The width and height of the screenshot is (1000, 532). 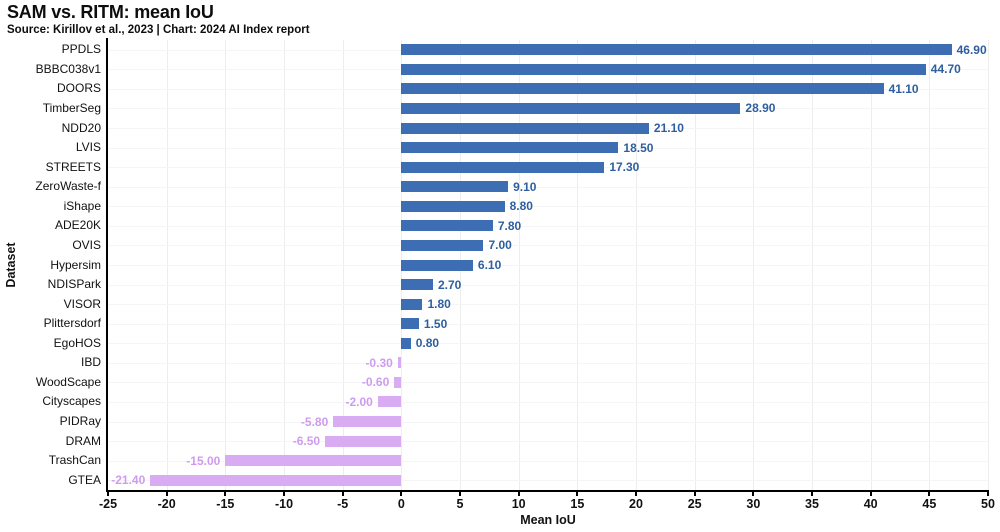 I want to click on x-axis-title: Mean IoU, so click(x=548, y=520).